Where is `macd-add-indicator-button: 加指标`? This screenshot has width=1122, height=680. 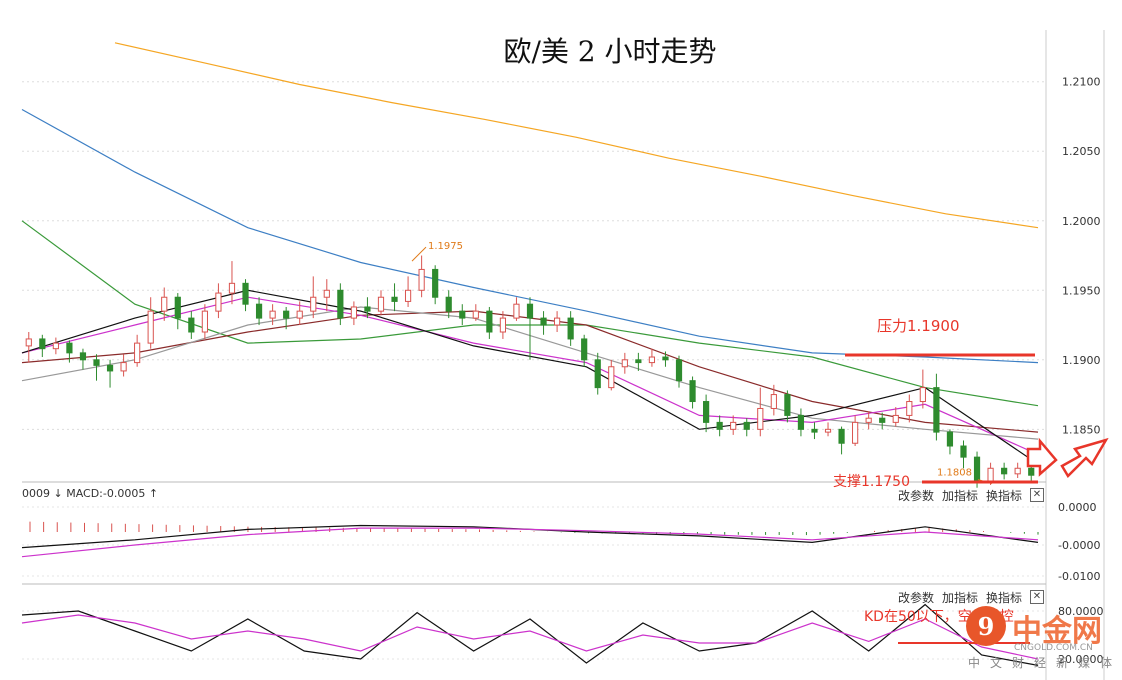
macd-add-indicator-button: 加指标 is located at coordinates (960, 496).